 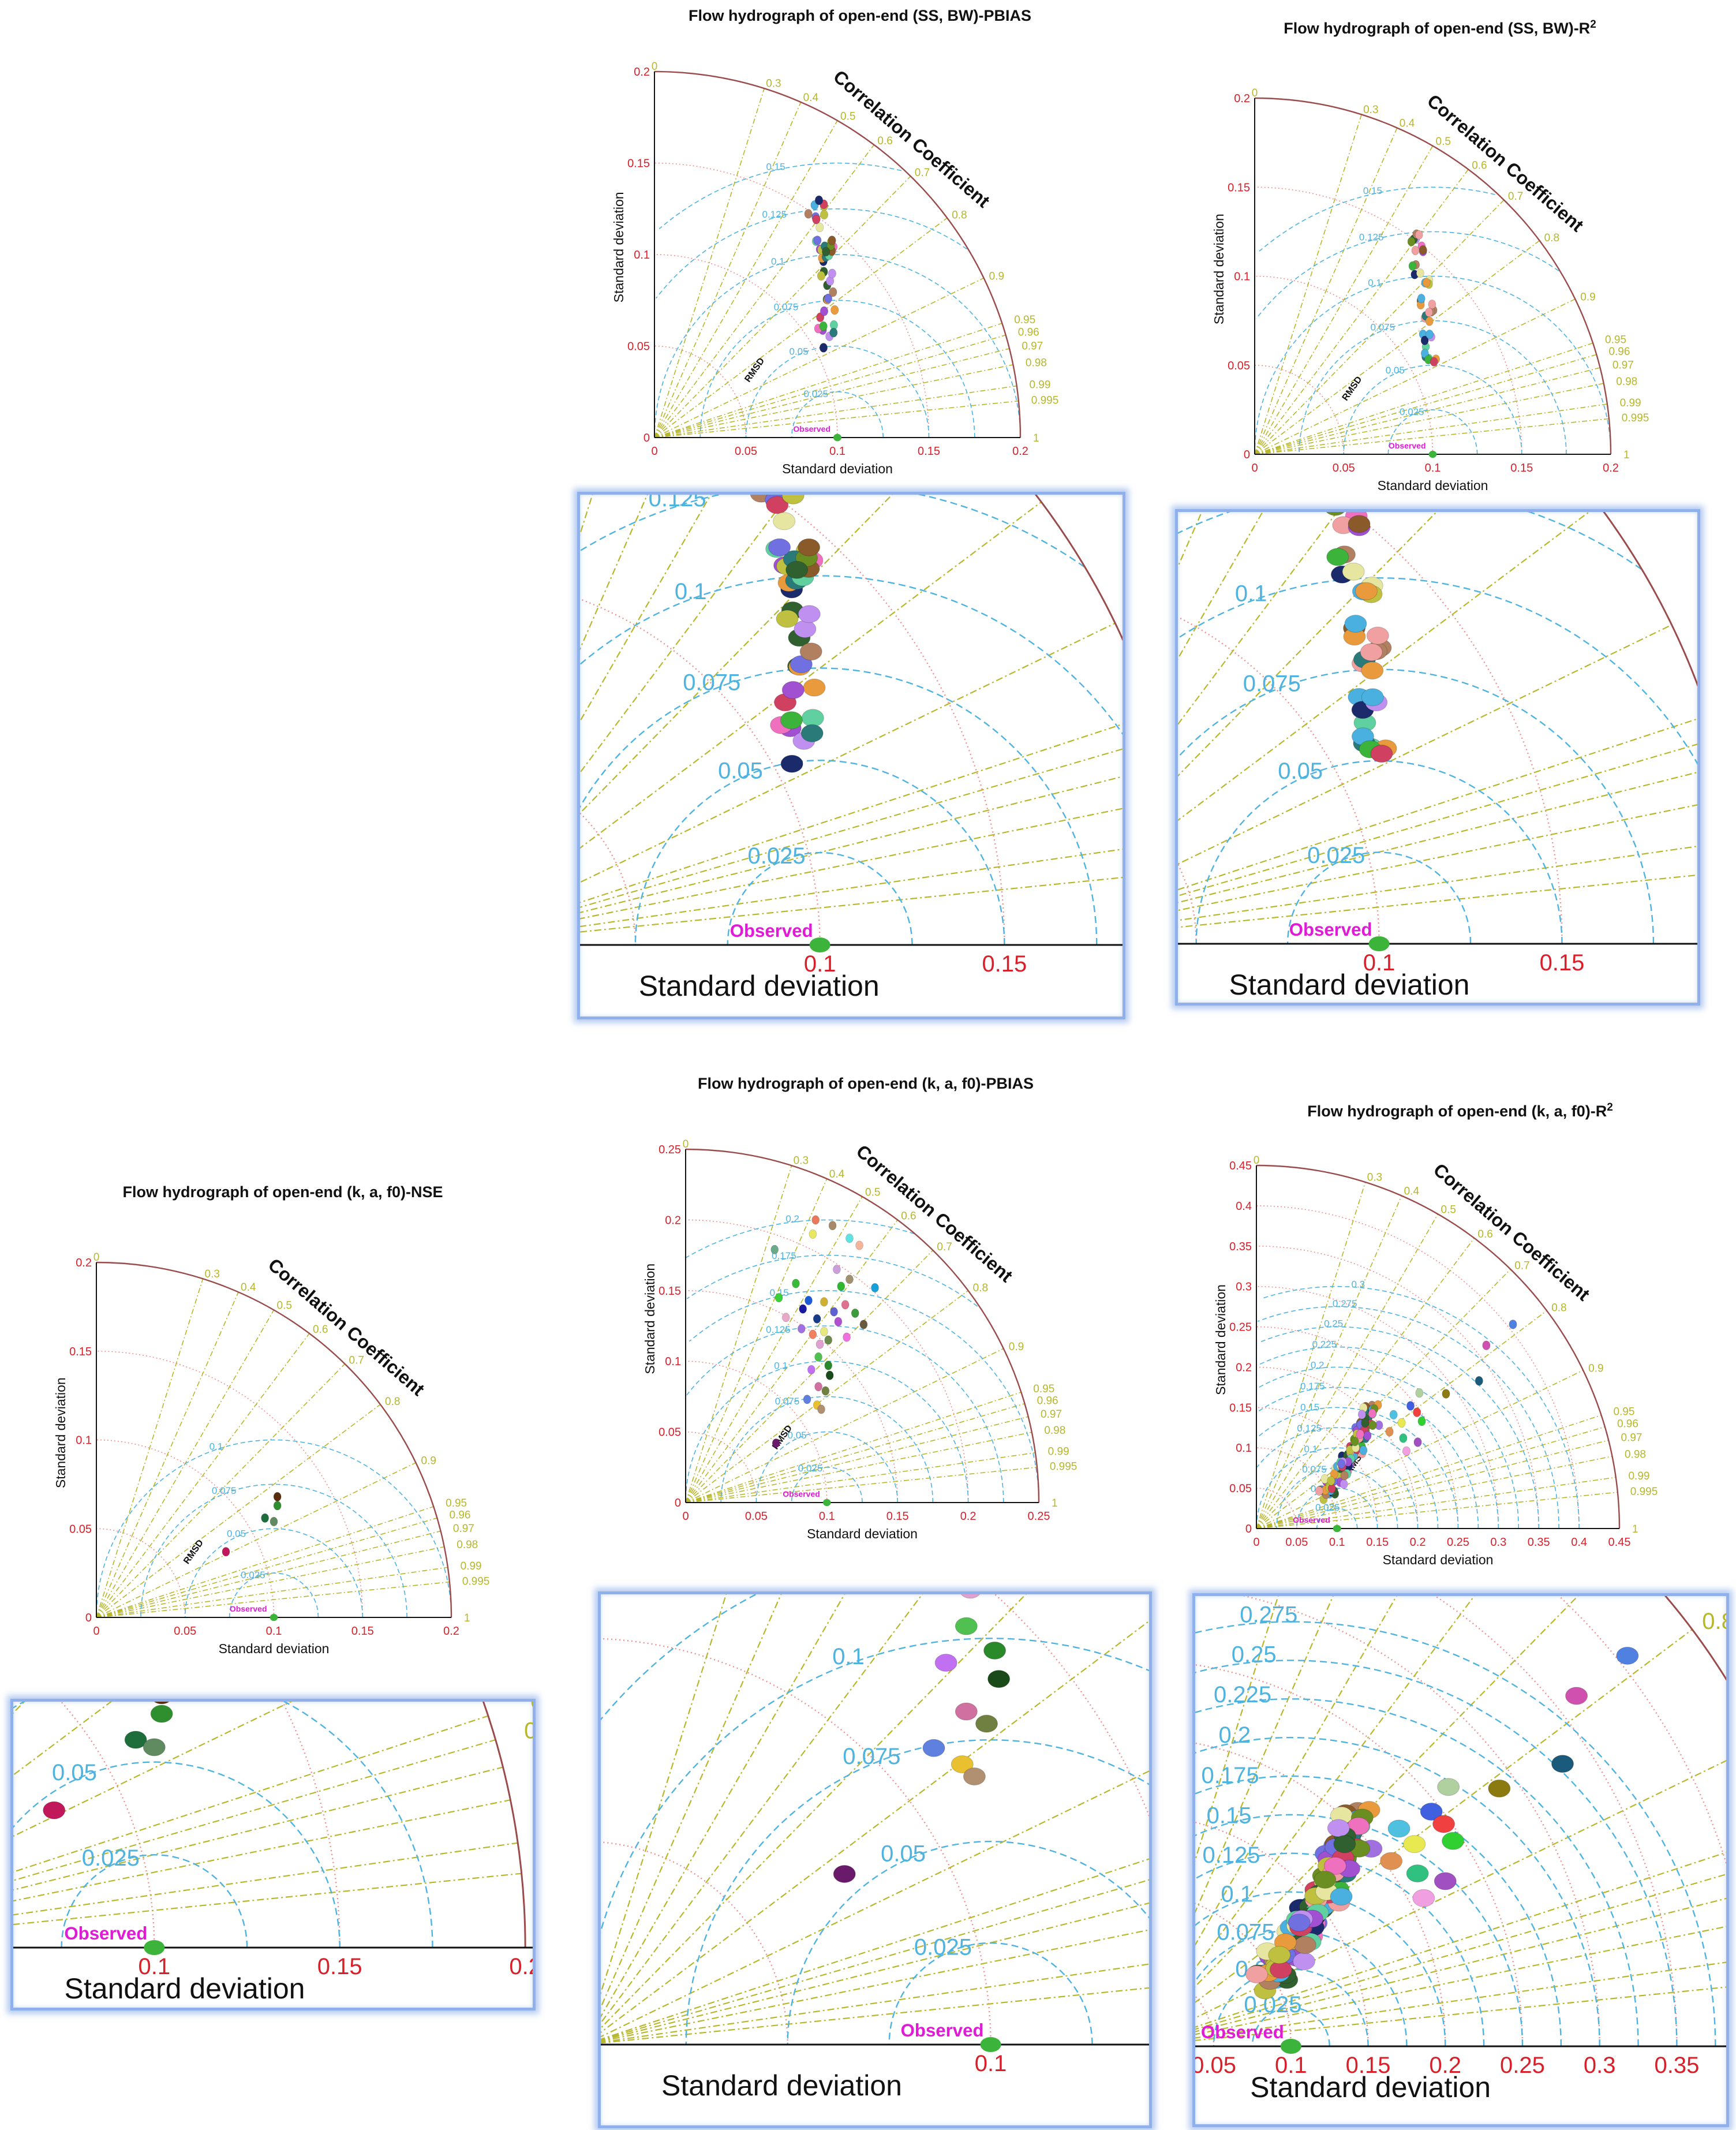 I want to click on correlation-tick-label: 0.97, so click(x=463, y=1529).